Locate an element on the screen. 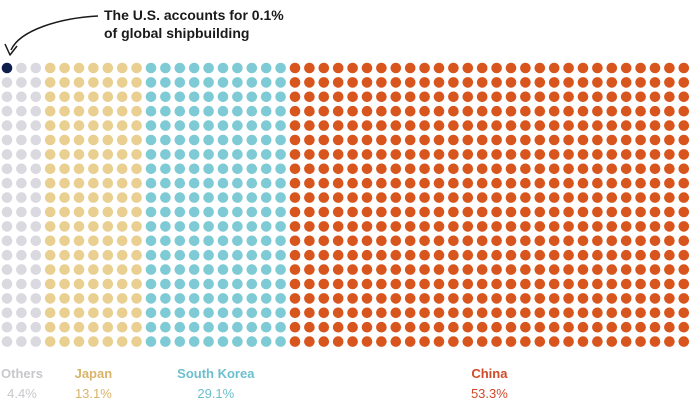 Image resolution: width=700 pixels, height=402 pixels. legend-value-south_korea: 29.1% is located at coordinates (216, 393).